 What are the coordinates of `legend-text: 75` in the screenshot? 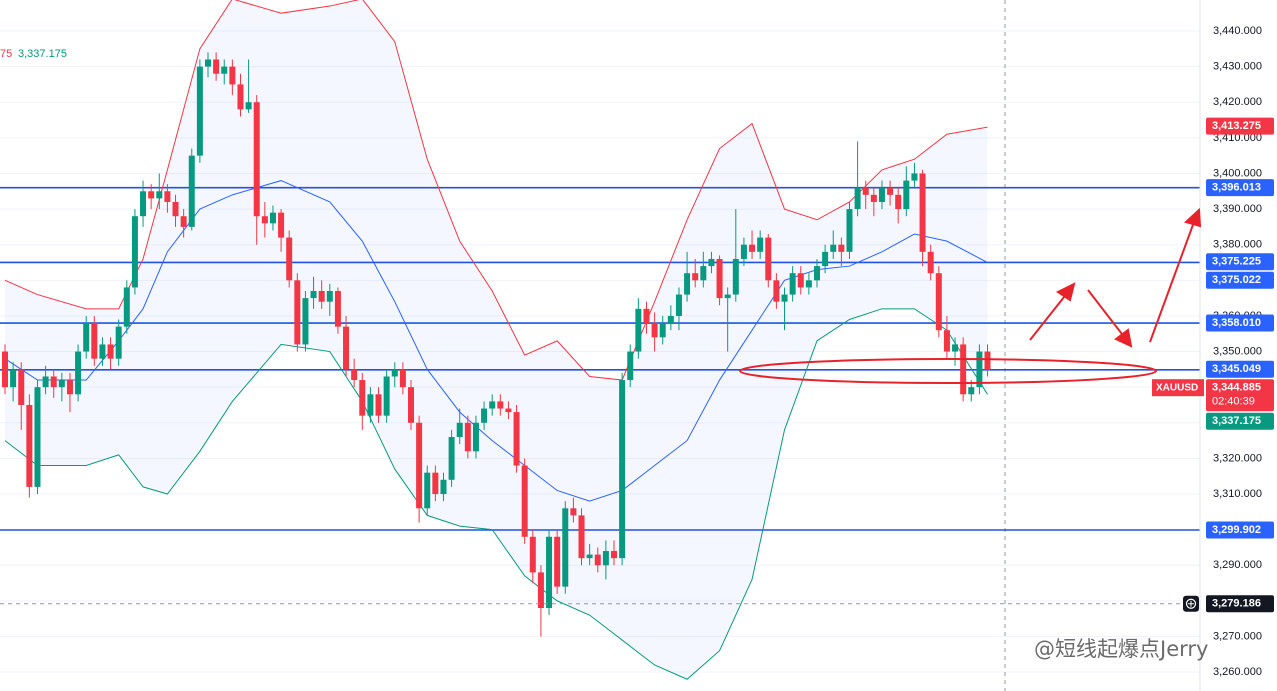 It's located at (6, 54).